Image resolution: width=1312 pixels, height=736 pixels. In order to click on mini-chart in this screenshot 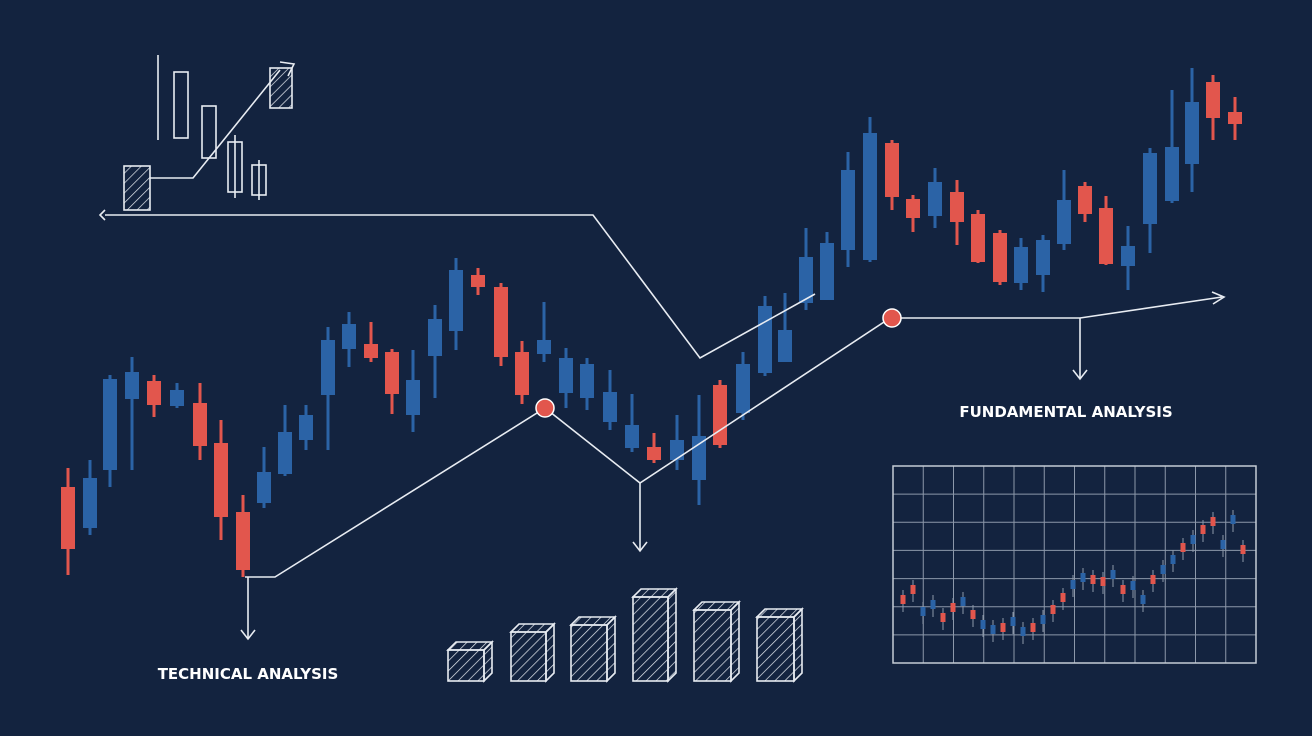, I will do `click(1074, 564)`.